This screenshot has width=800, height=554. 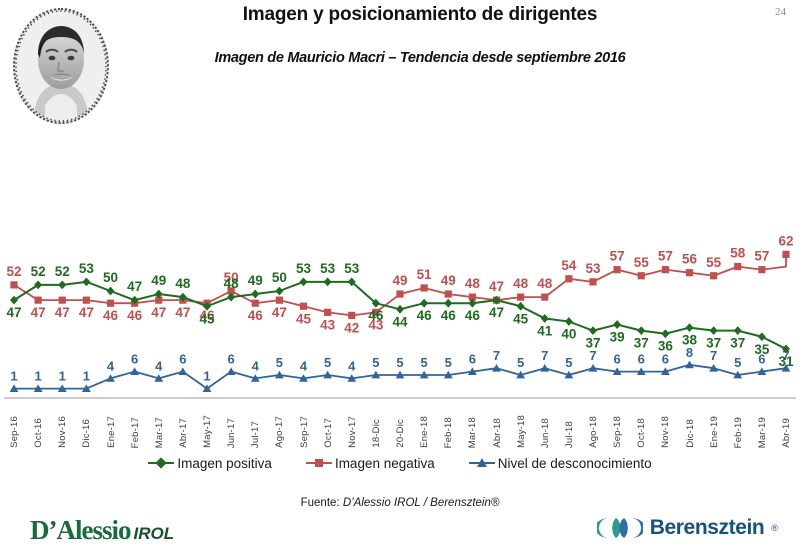 I want to click on legend-label: Imagen negativa, so click(x=384, y=463).